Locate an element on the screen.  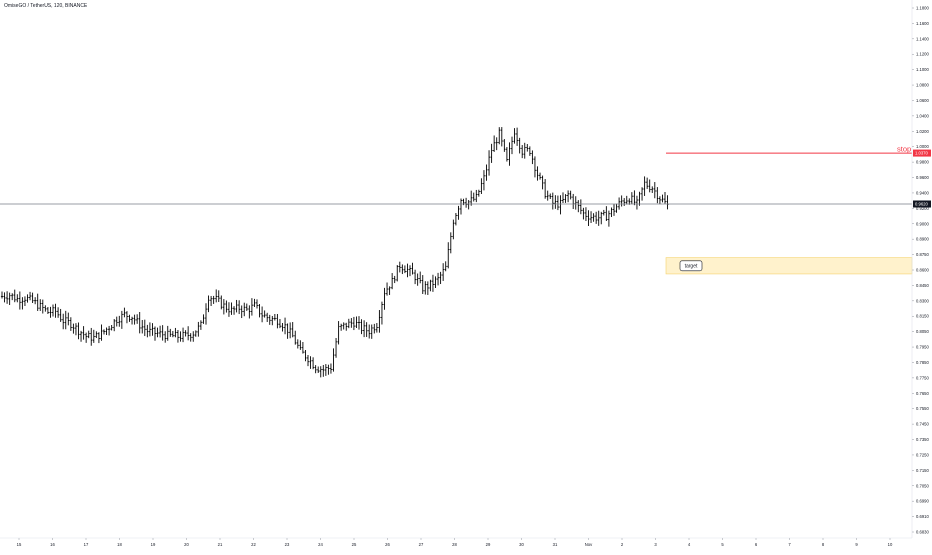
y-tick-label: 0.9200 is located at coordinates (922, 208).